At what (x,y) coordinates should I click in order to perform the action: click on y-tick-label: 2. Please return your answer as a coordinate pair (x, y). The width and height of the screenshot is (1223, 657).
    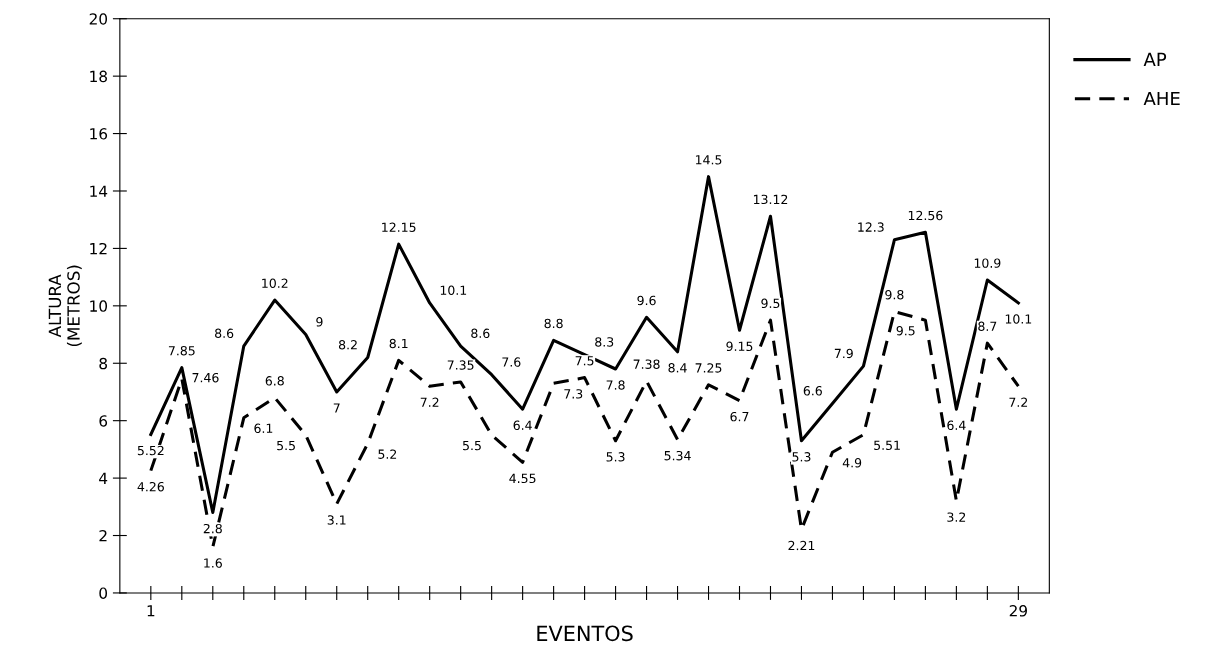
    Looking at the image, I should click on (103, 535).